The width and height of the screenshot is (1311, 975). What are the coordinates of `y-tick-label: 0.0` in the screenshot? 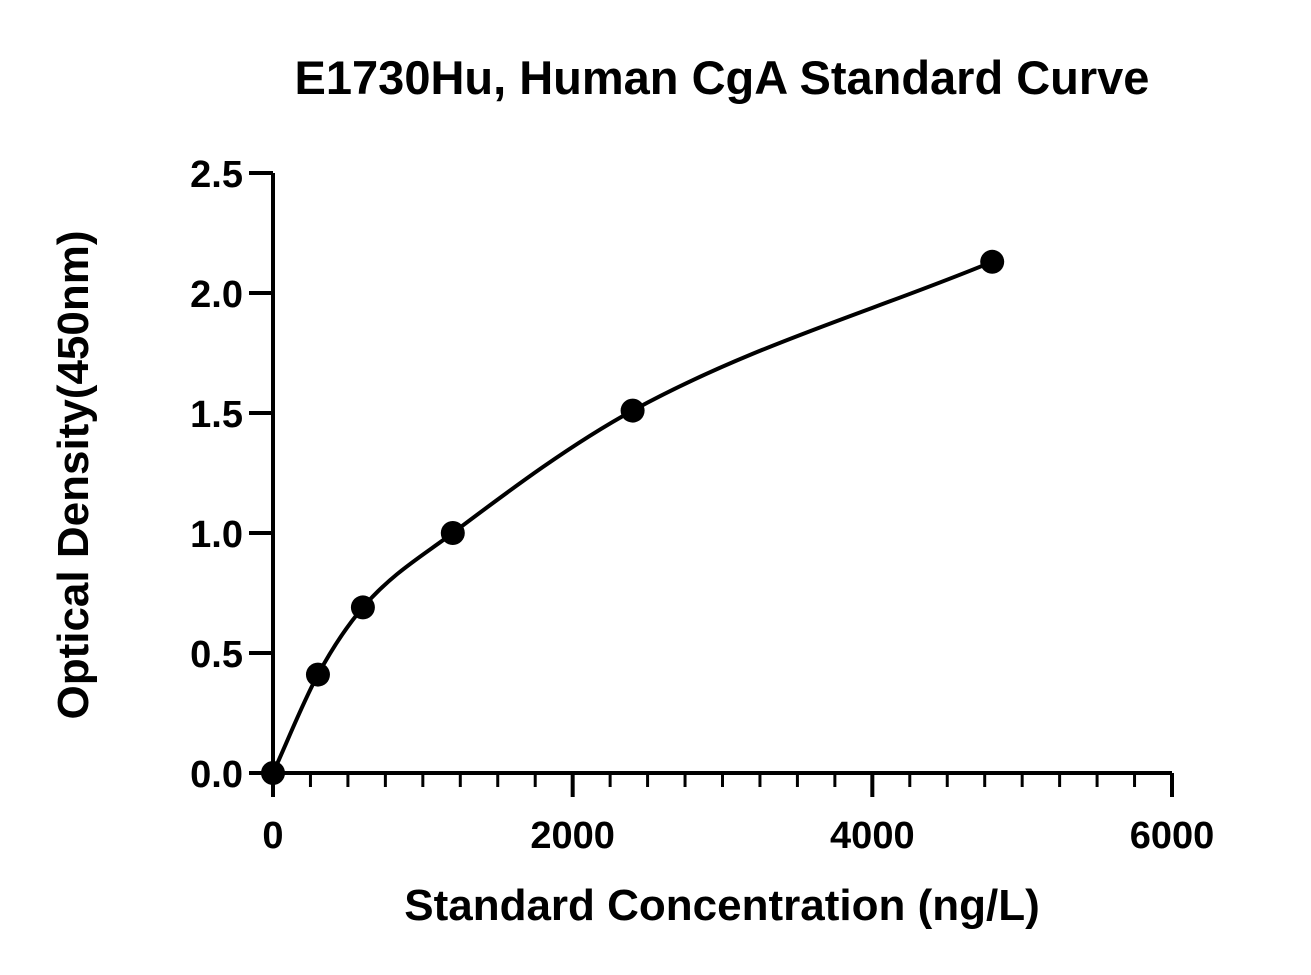 It's located at (216, 775).